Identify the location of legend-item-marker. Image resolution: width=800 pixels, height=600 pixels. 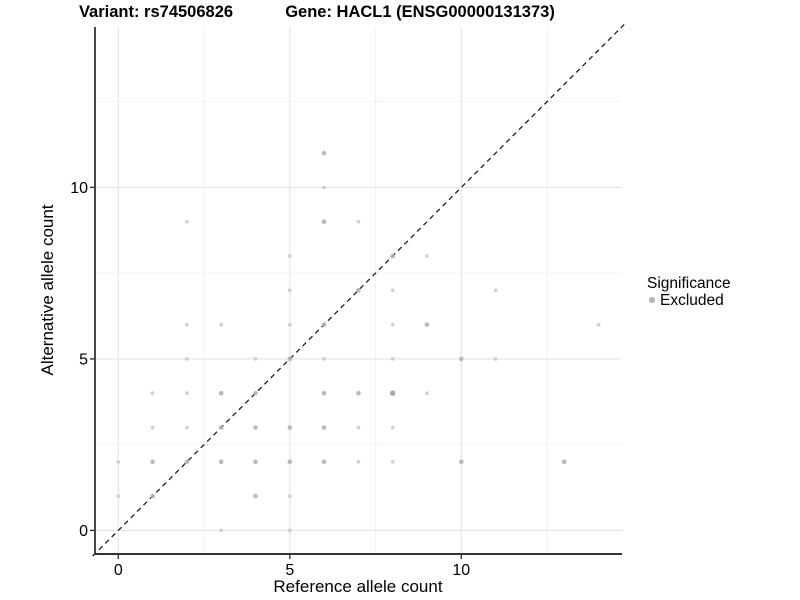
(652, 300).